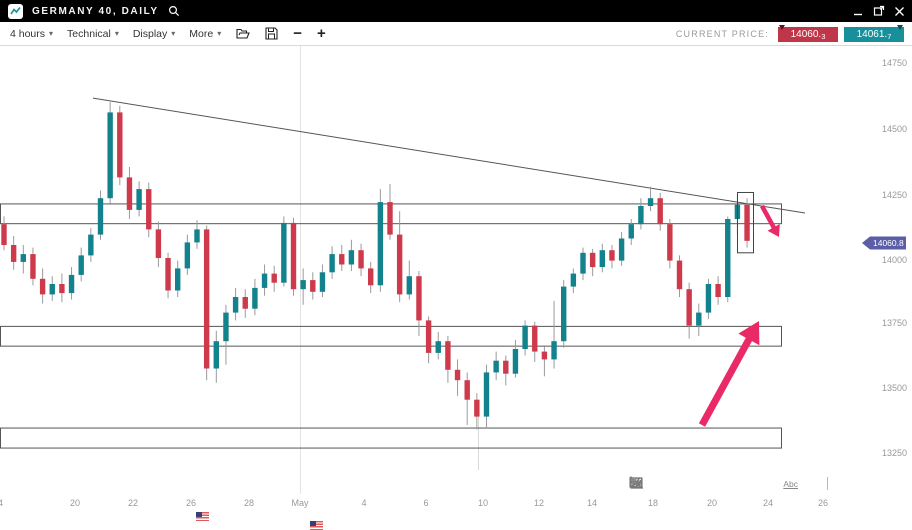  I want to click on trend-line-tool, so click(691, 483).